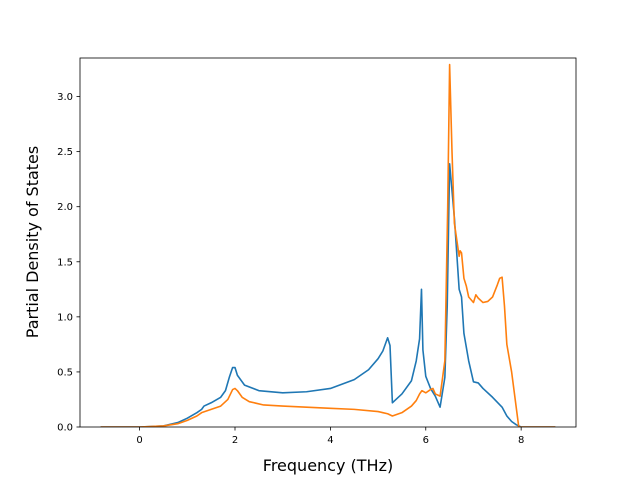 The image size is (640, 480). What do you see at coordinates (65, 152) in the screenshot?
I see `y-tick-label: 2.5` at bounding box center [65, 152].